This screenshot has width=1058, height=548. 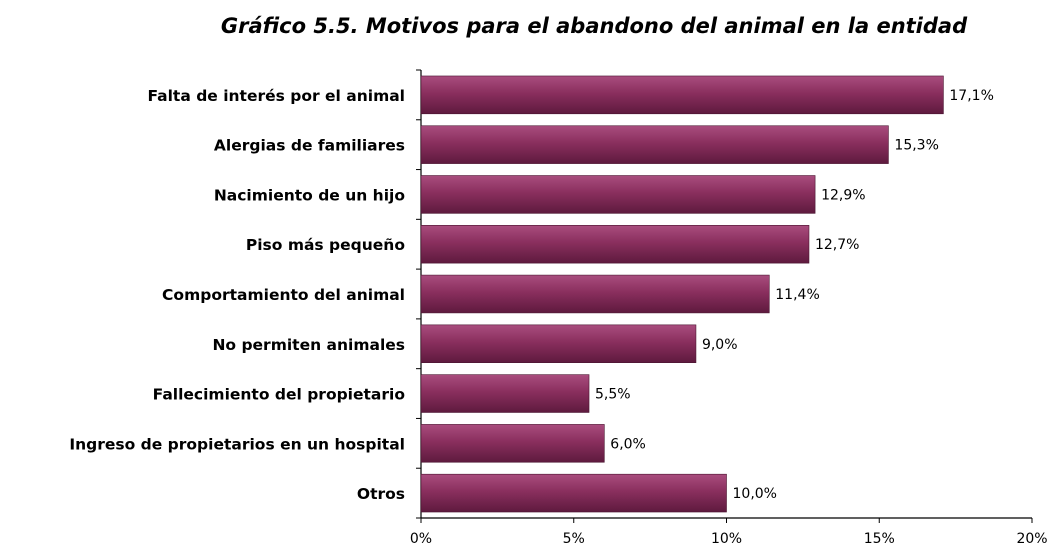 What do you see at coordinates (237, 444) in the screenshot?
I see `category-label: Ingreso de propietarios en un hospital` at bounding box center [237, 444].